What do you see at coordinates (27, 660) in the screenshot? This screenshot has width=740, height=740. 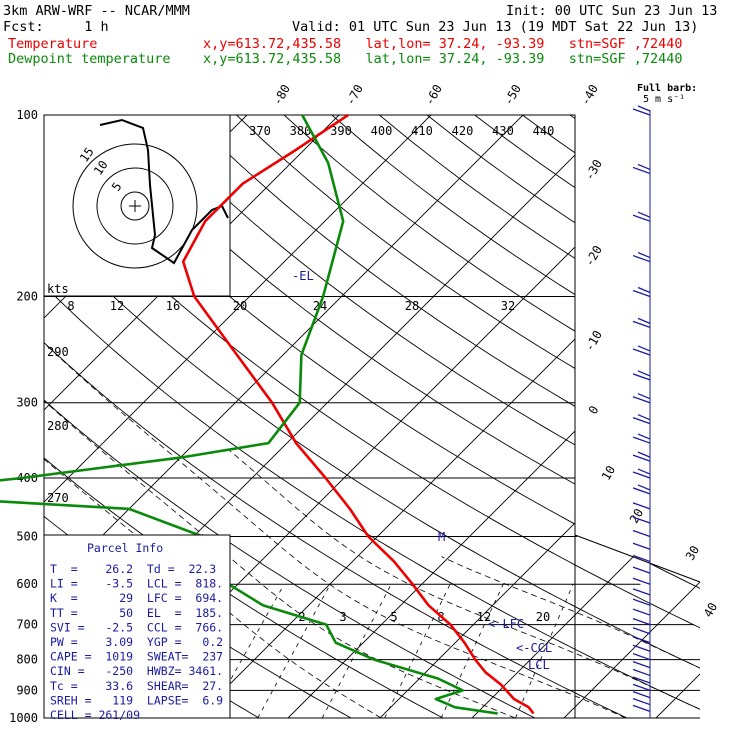 I see `pressure-tick-label: 800` at bounding box center [27, 660].